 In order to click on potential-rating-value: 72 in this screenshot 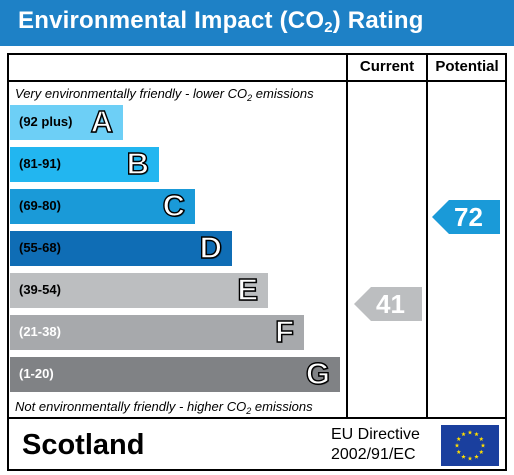, I will do `click(468, 217)`.